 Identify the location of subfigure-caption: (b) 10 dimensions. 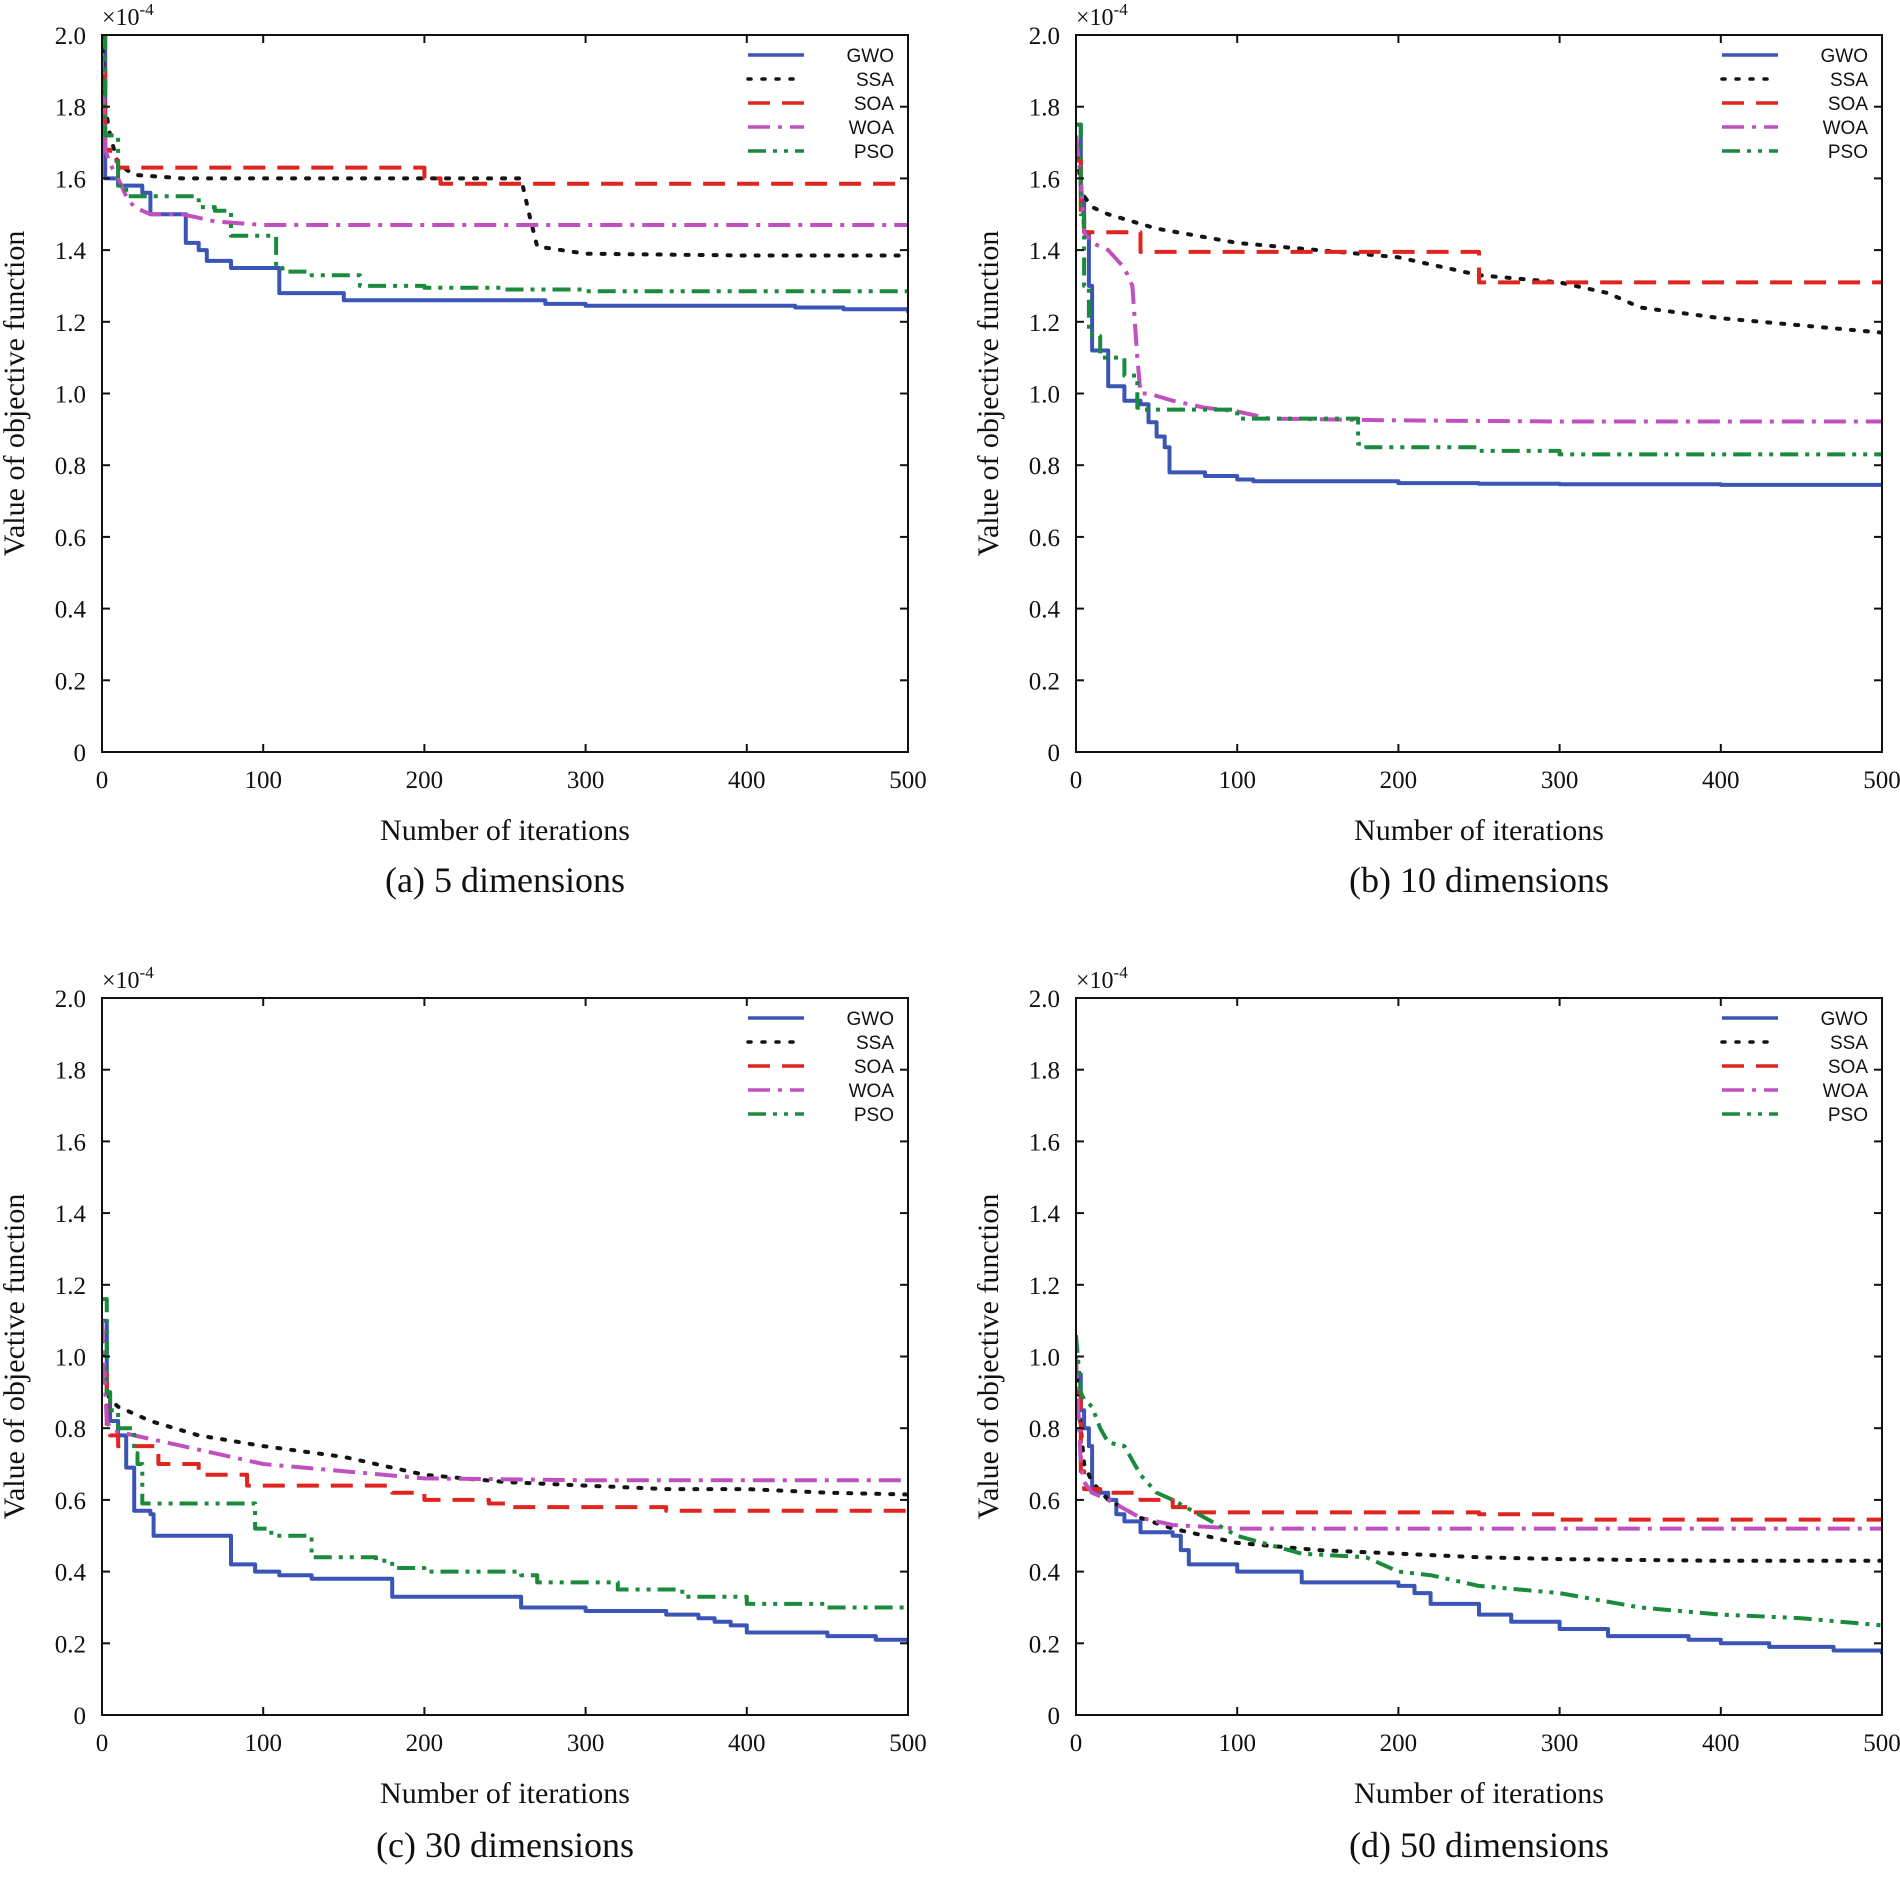
(1479, 880).